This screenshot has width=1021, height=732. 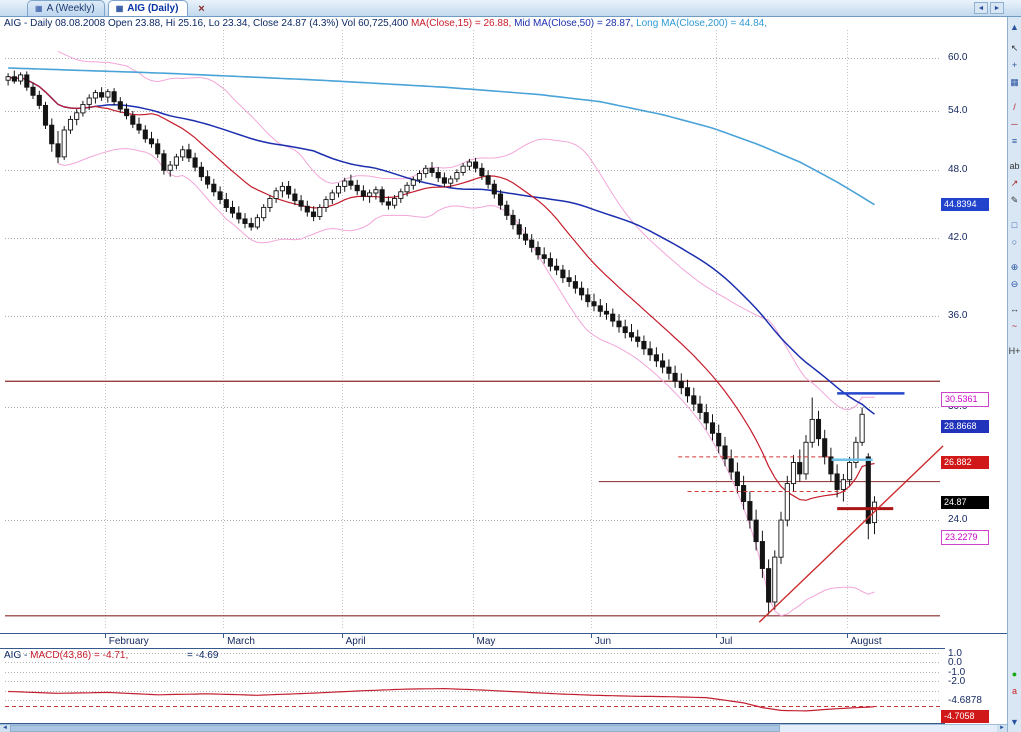 I want to click on month-label: August, so click(x=866, y=641).